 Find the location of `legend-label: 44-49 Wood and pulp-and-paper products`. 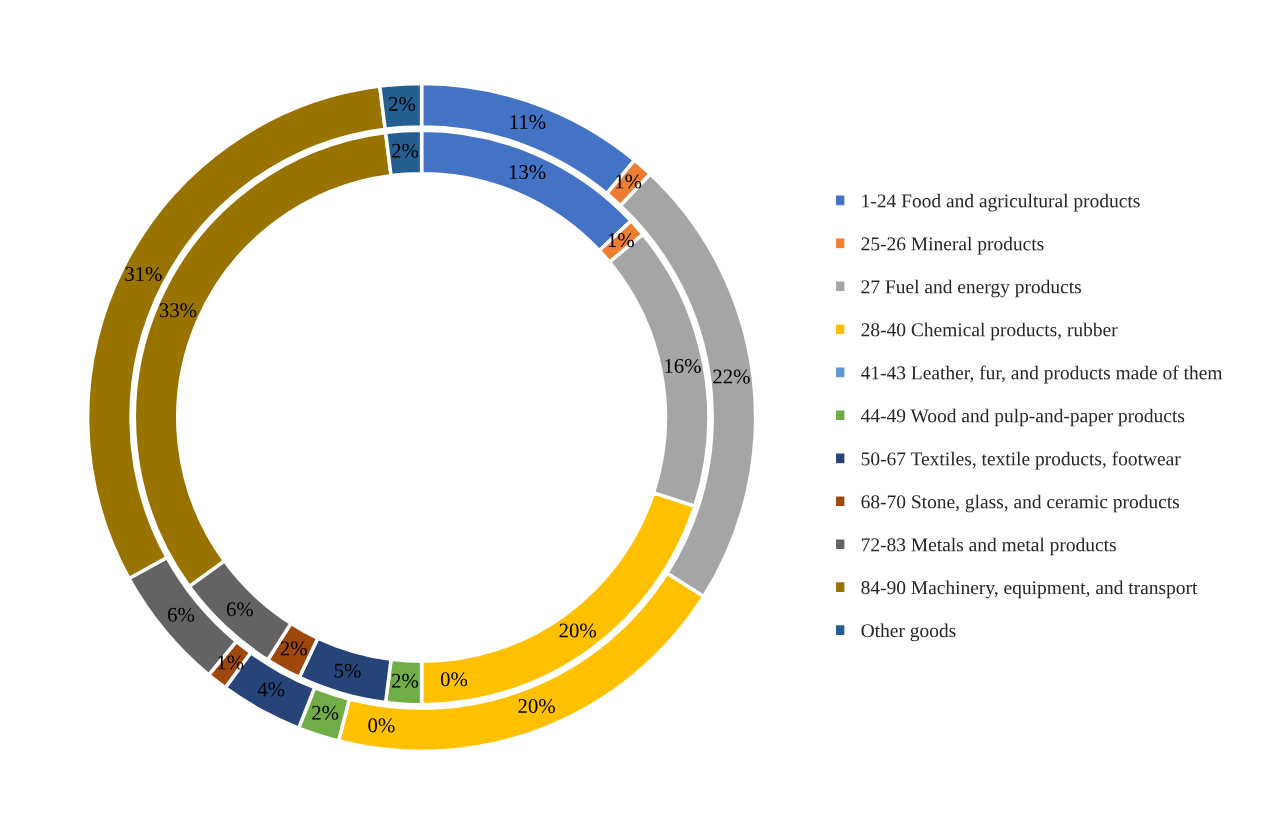

legend-label: 44-49 Wood and pulp-and-paper products is located at coordinates (1023, 417).